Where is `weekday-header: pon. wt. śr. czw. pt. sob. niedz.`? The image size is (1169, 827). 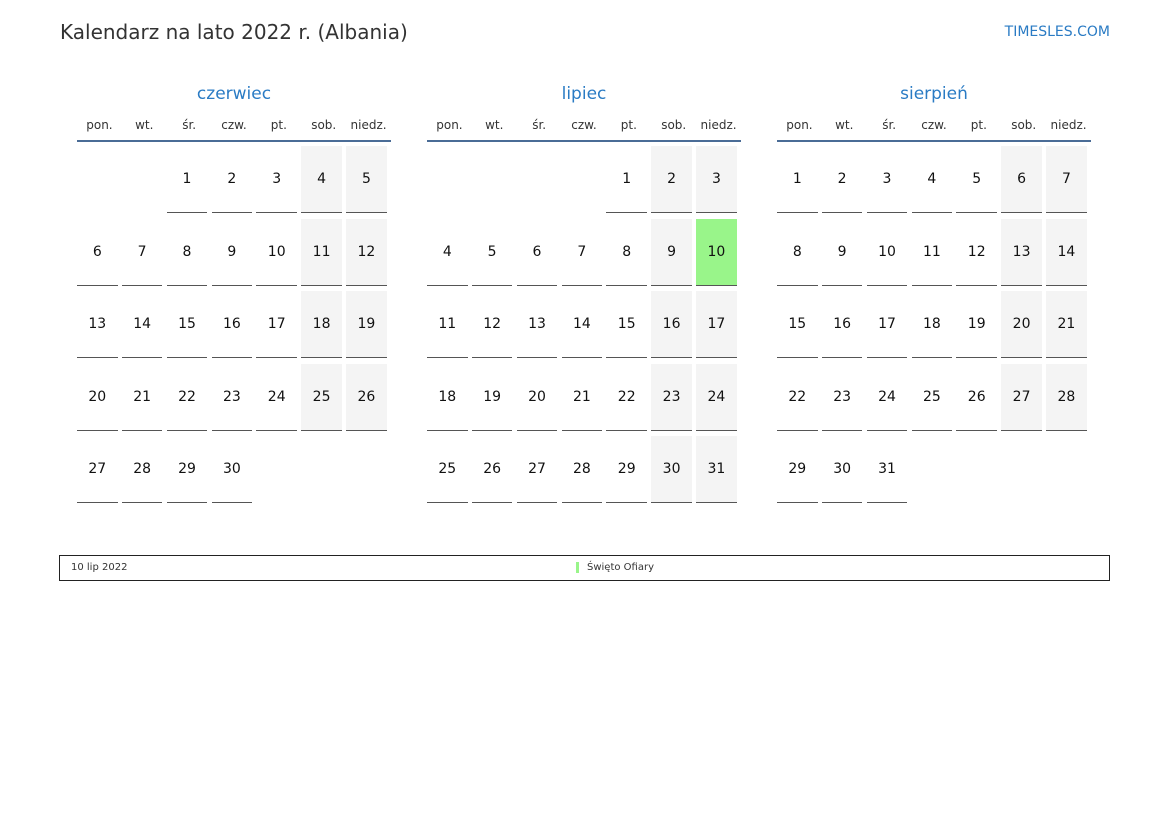 weekday-header: pon. wt. śr. czw. pt. sob. niedz. is located at coordinates (234, 130).